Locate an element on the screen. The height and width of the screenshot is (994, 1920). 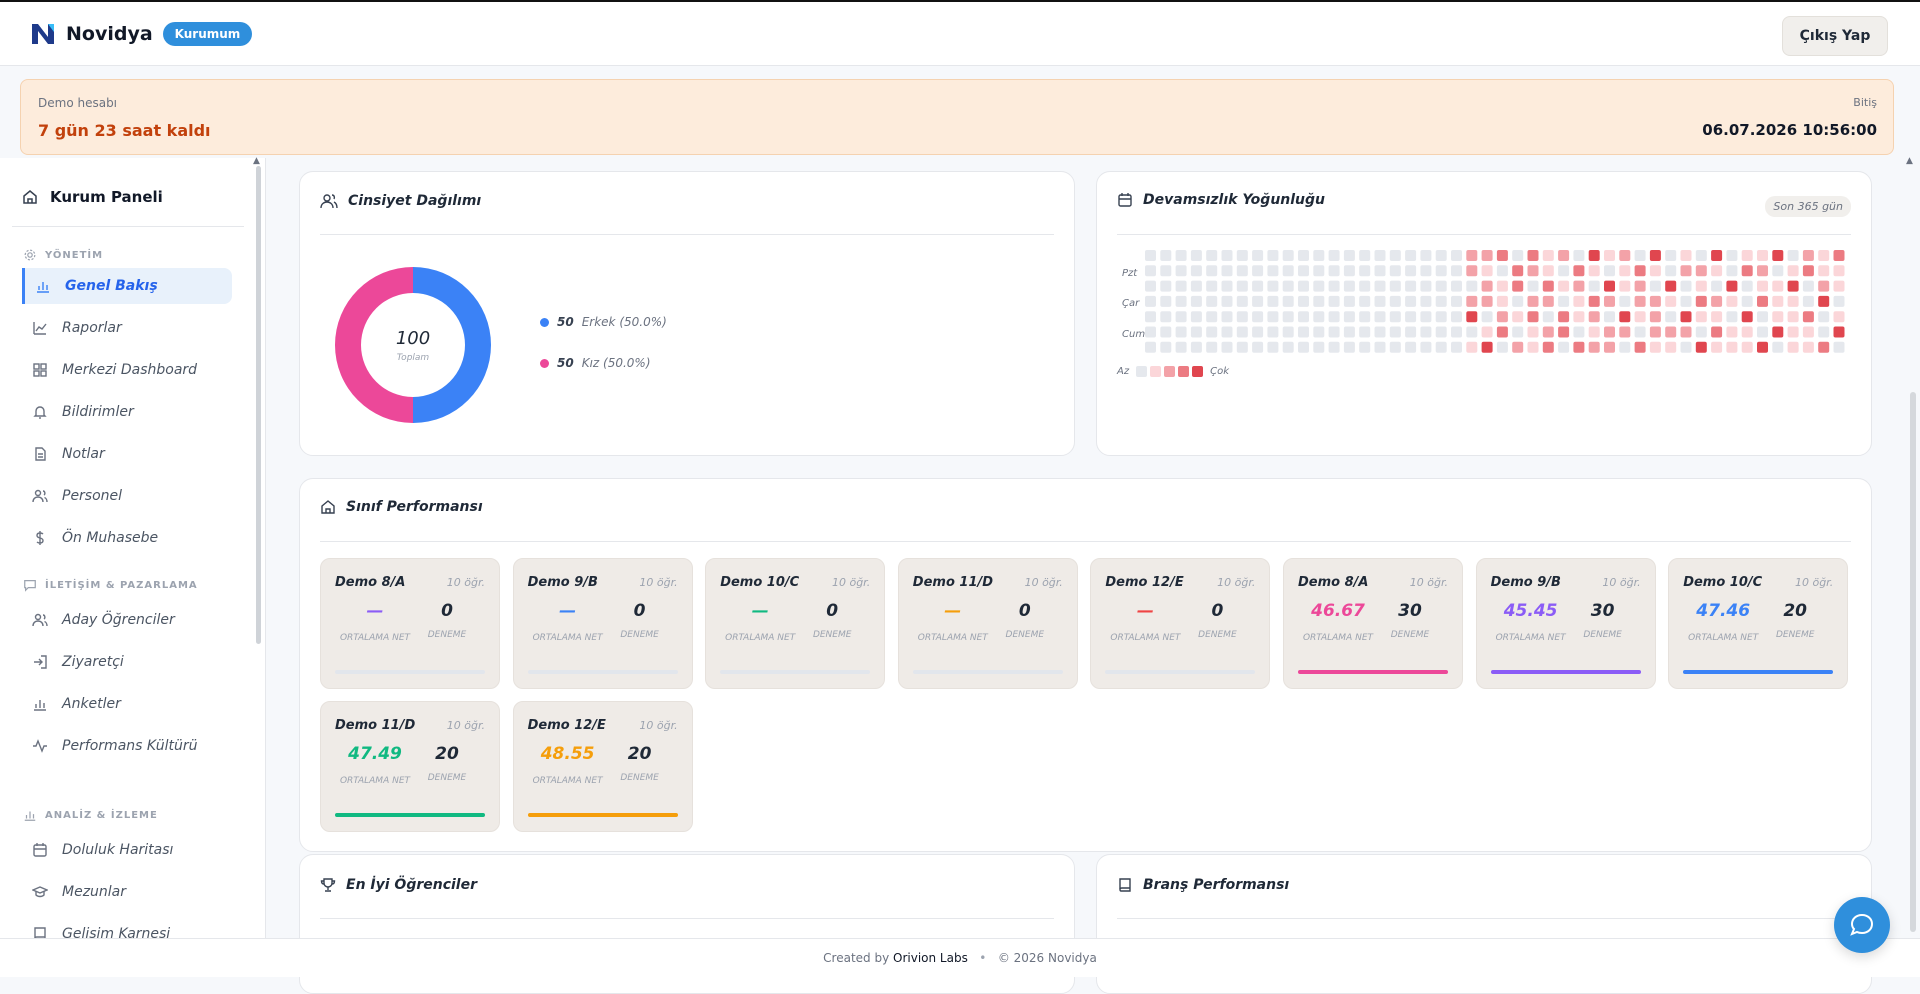
sidebar-item-genel-bakış: Genel Bakış is located at coordinates (127, 286).